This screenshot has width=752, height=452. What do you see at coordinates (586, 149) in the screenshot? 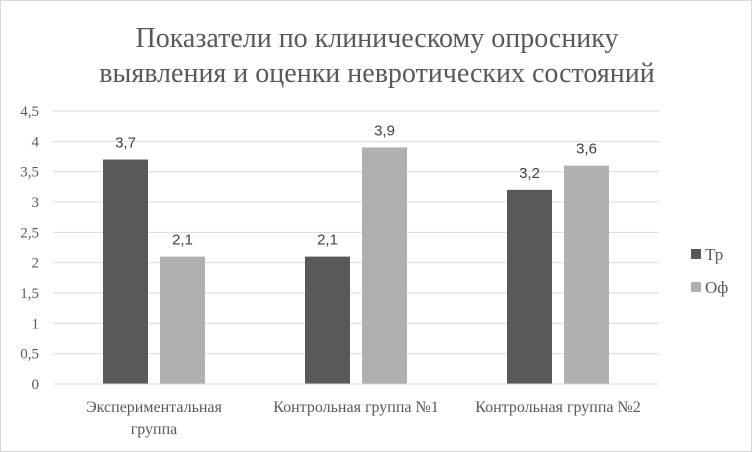
I see `data-label: 3,6` at bounding box center [586, 149].